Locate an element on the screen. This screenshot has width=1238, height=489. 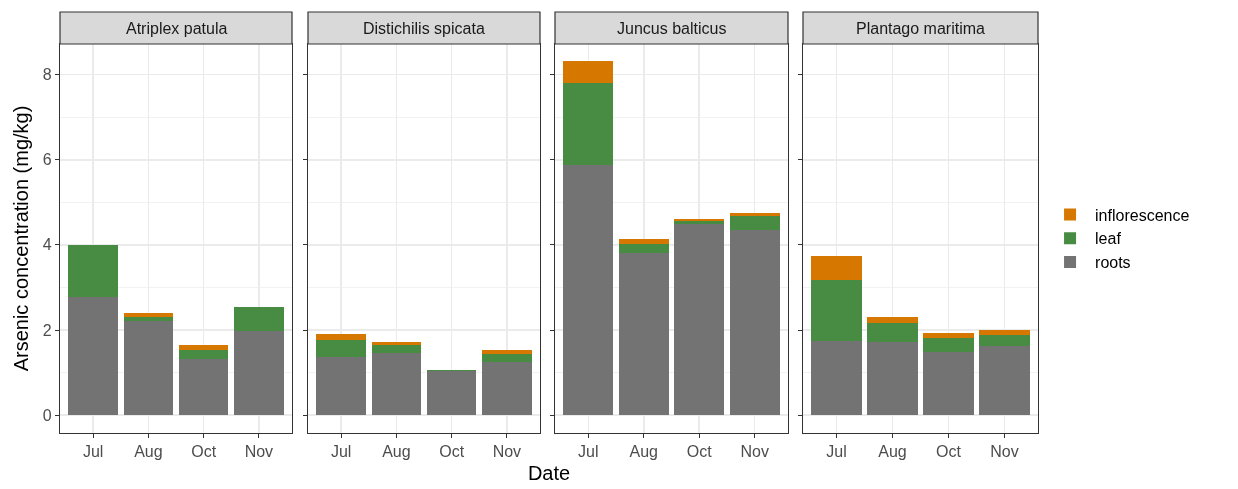
legend-label: roots is located at coordinates (1113, 263).